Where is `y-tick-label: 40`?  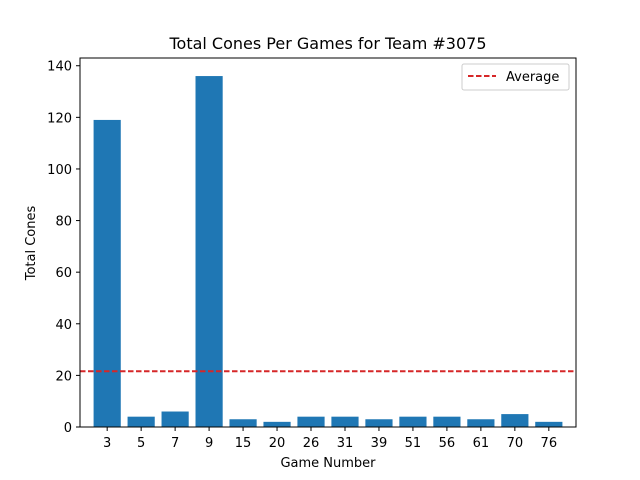 y-tick-label: 40 is located at coordinates (63, 325).